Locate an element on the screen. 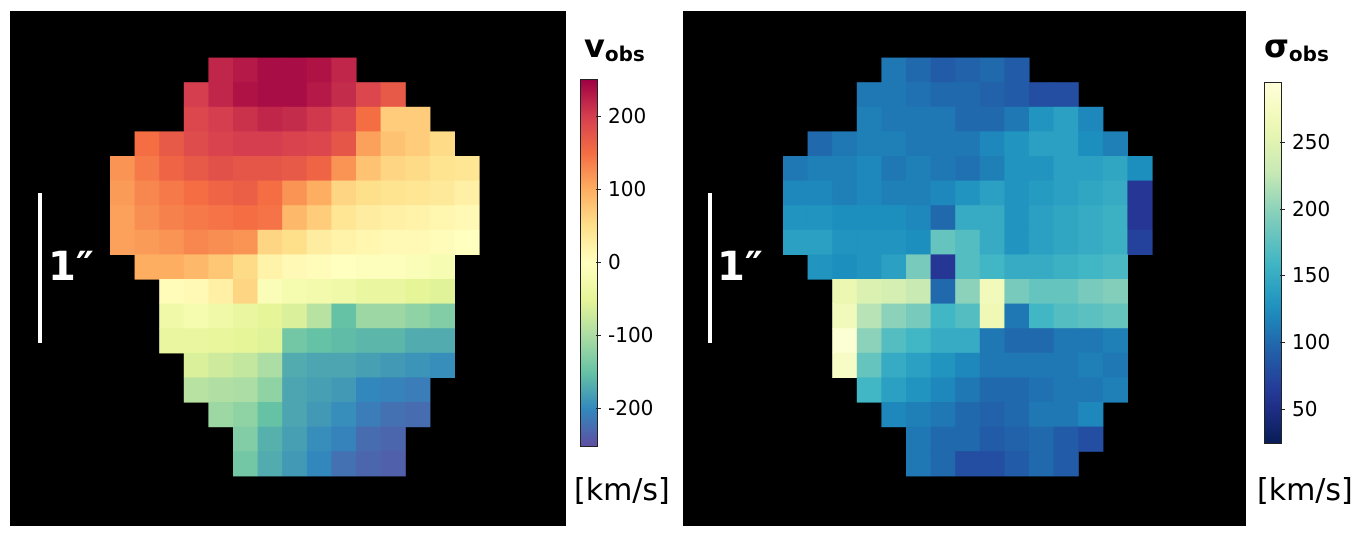 Image resolution: width=1366 pixels, height=538 pixels. dispersion-colorbar-unit: [km/s] is located at coordinates (1305, 490).